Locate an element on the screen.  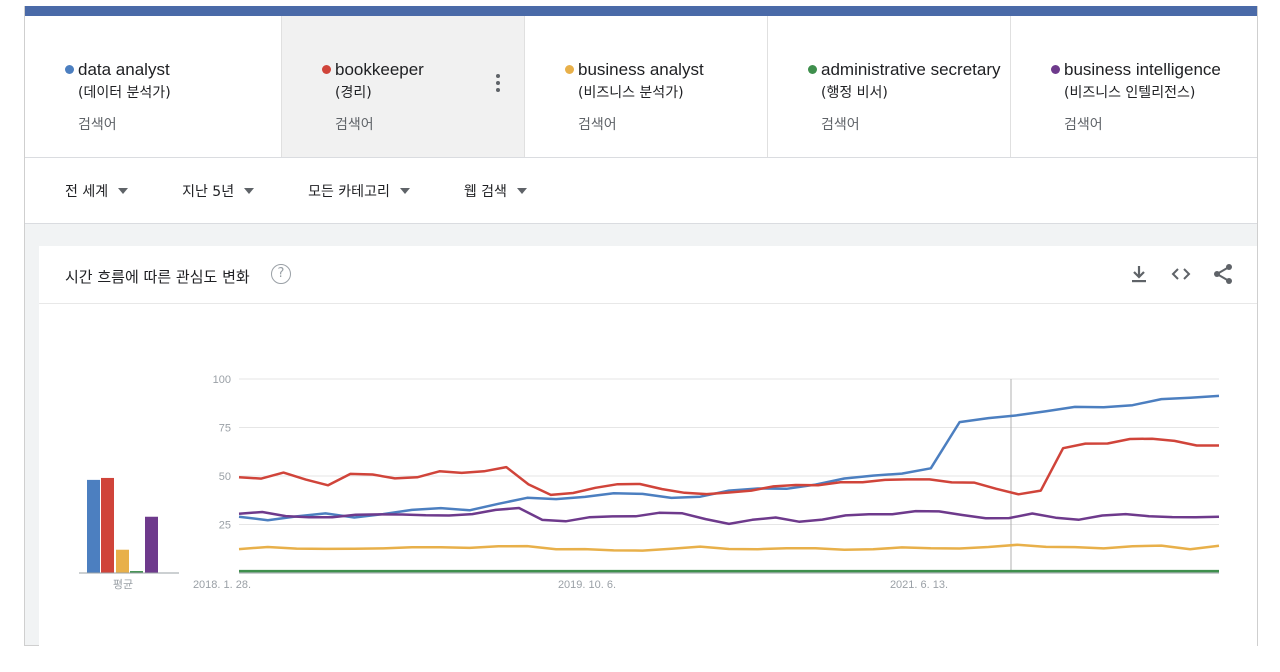
category-dropdown: 모든 카테고리 is located at coordinates (359, 191).